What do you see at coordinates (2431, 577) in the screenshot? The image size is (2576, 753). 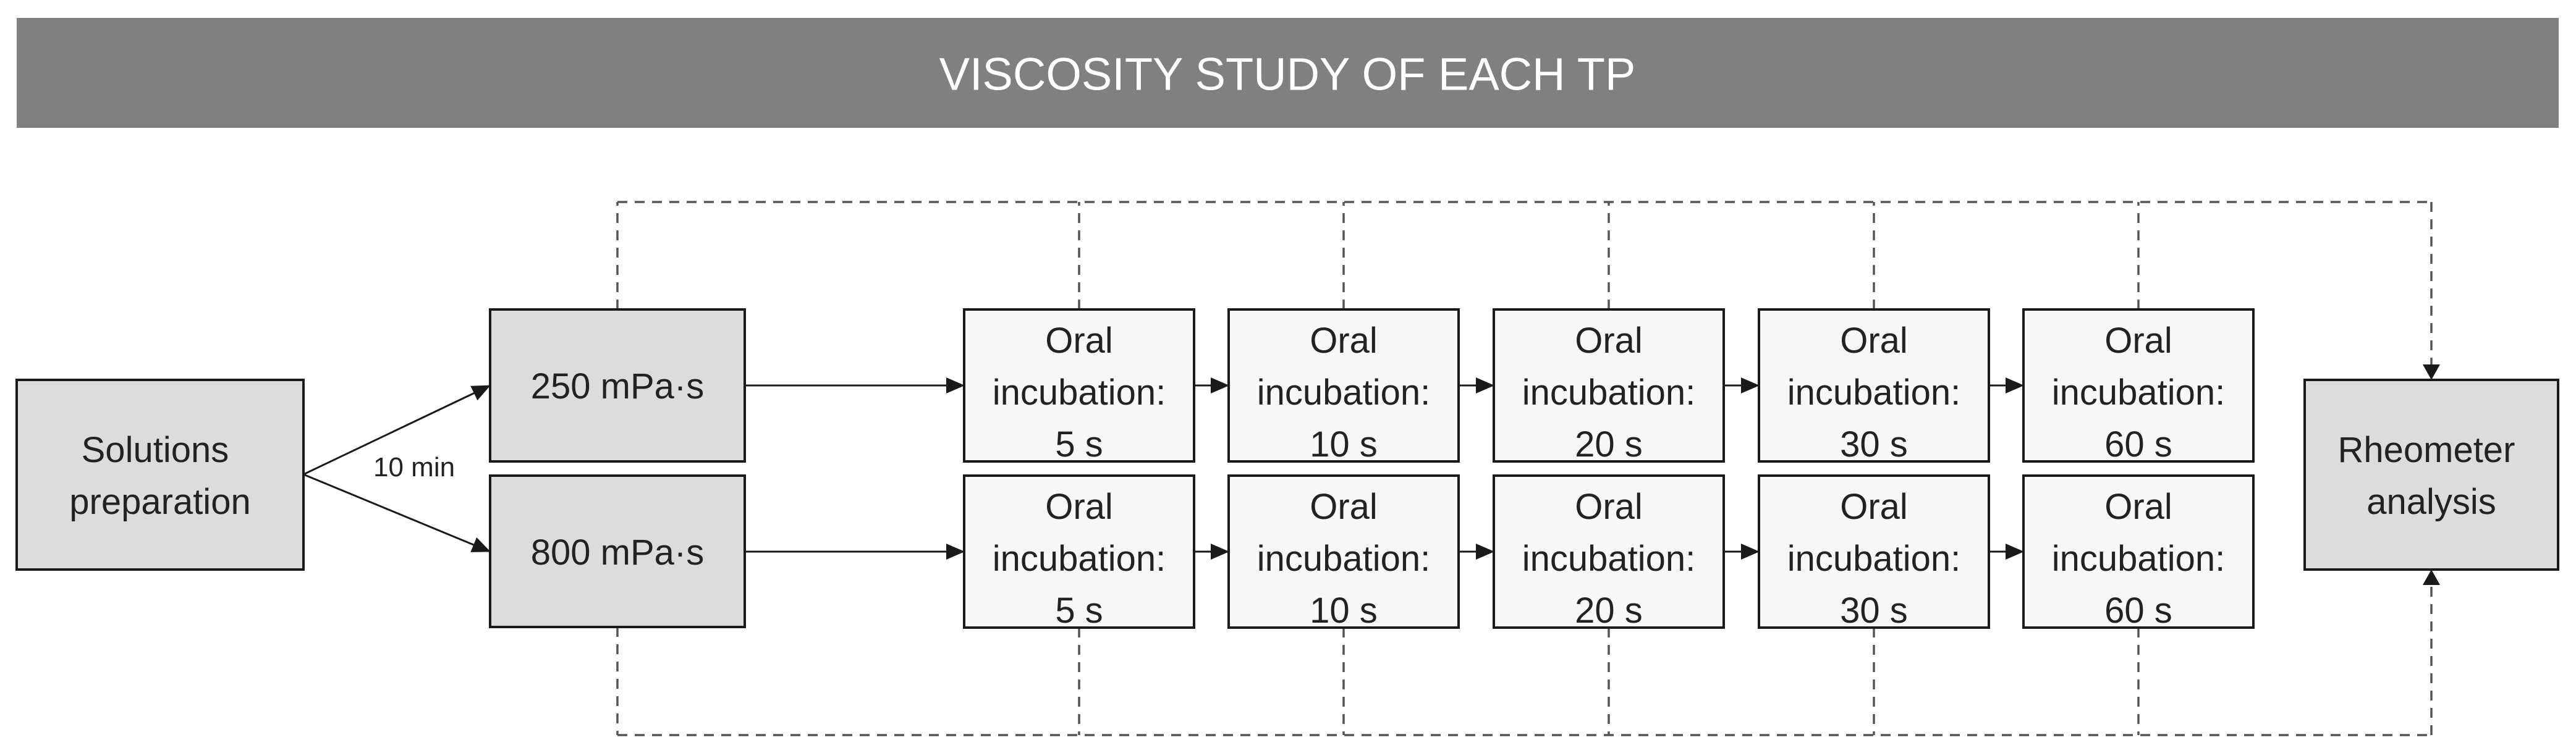 I see `arrowhead-rheometer-bottom` at bounding box center [2431, 577].